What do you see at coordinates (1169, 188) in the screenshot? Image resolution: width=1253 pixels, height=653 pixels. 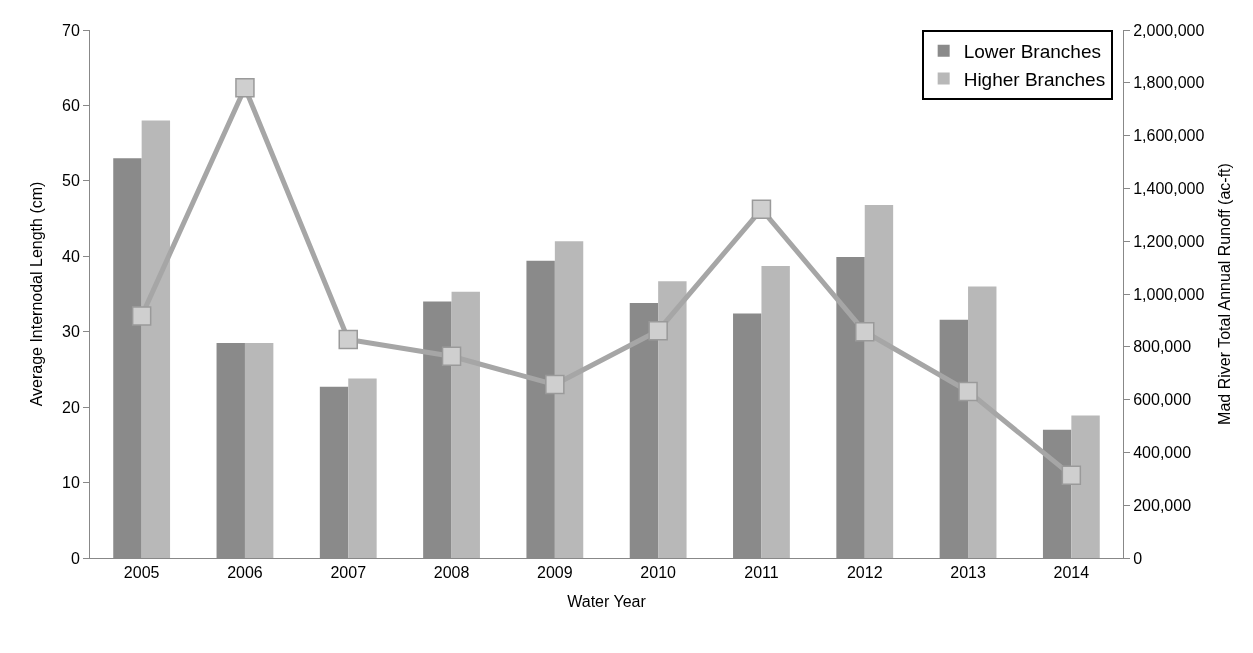 I see `y2-tick-label: 1,400,000` at bounding box center [1169, 188].